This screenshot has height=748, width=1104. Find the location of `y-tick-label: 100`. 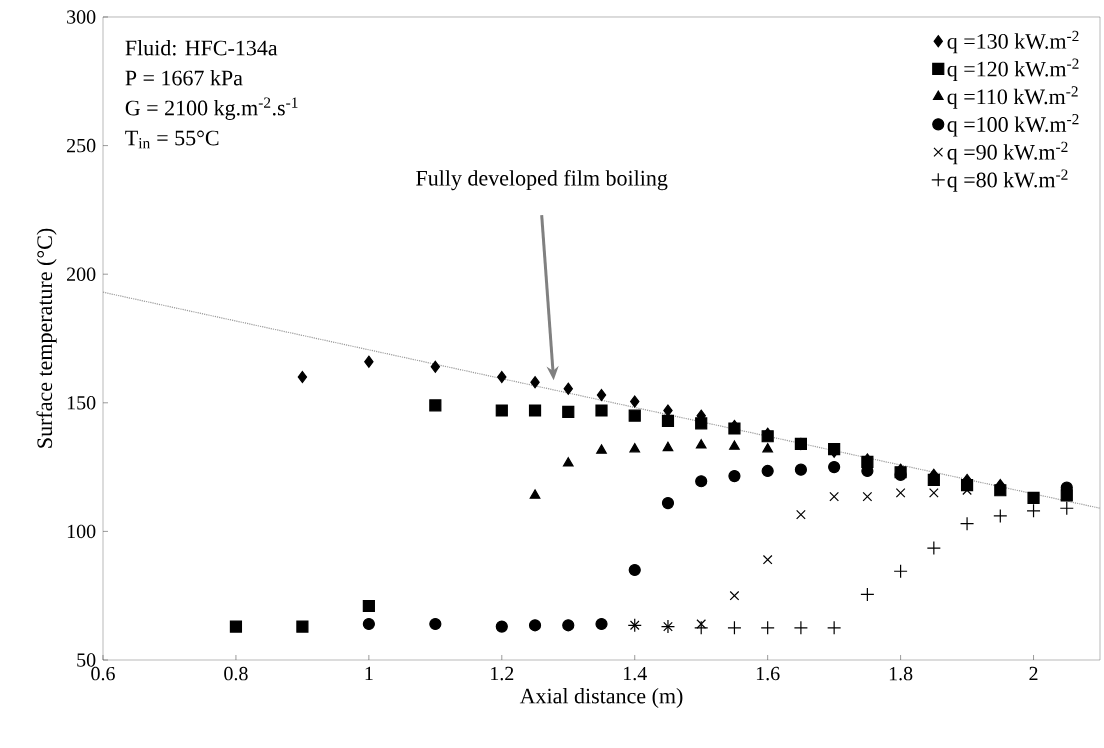

y-tick-label: 100 is located at coordinates (81, 531).